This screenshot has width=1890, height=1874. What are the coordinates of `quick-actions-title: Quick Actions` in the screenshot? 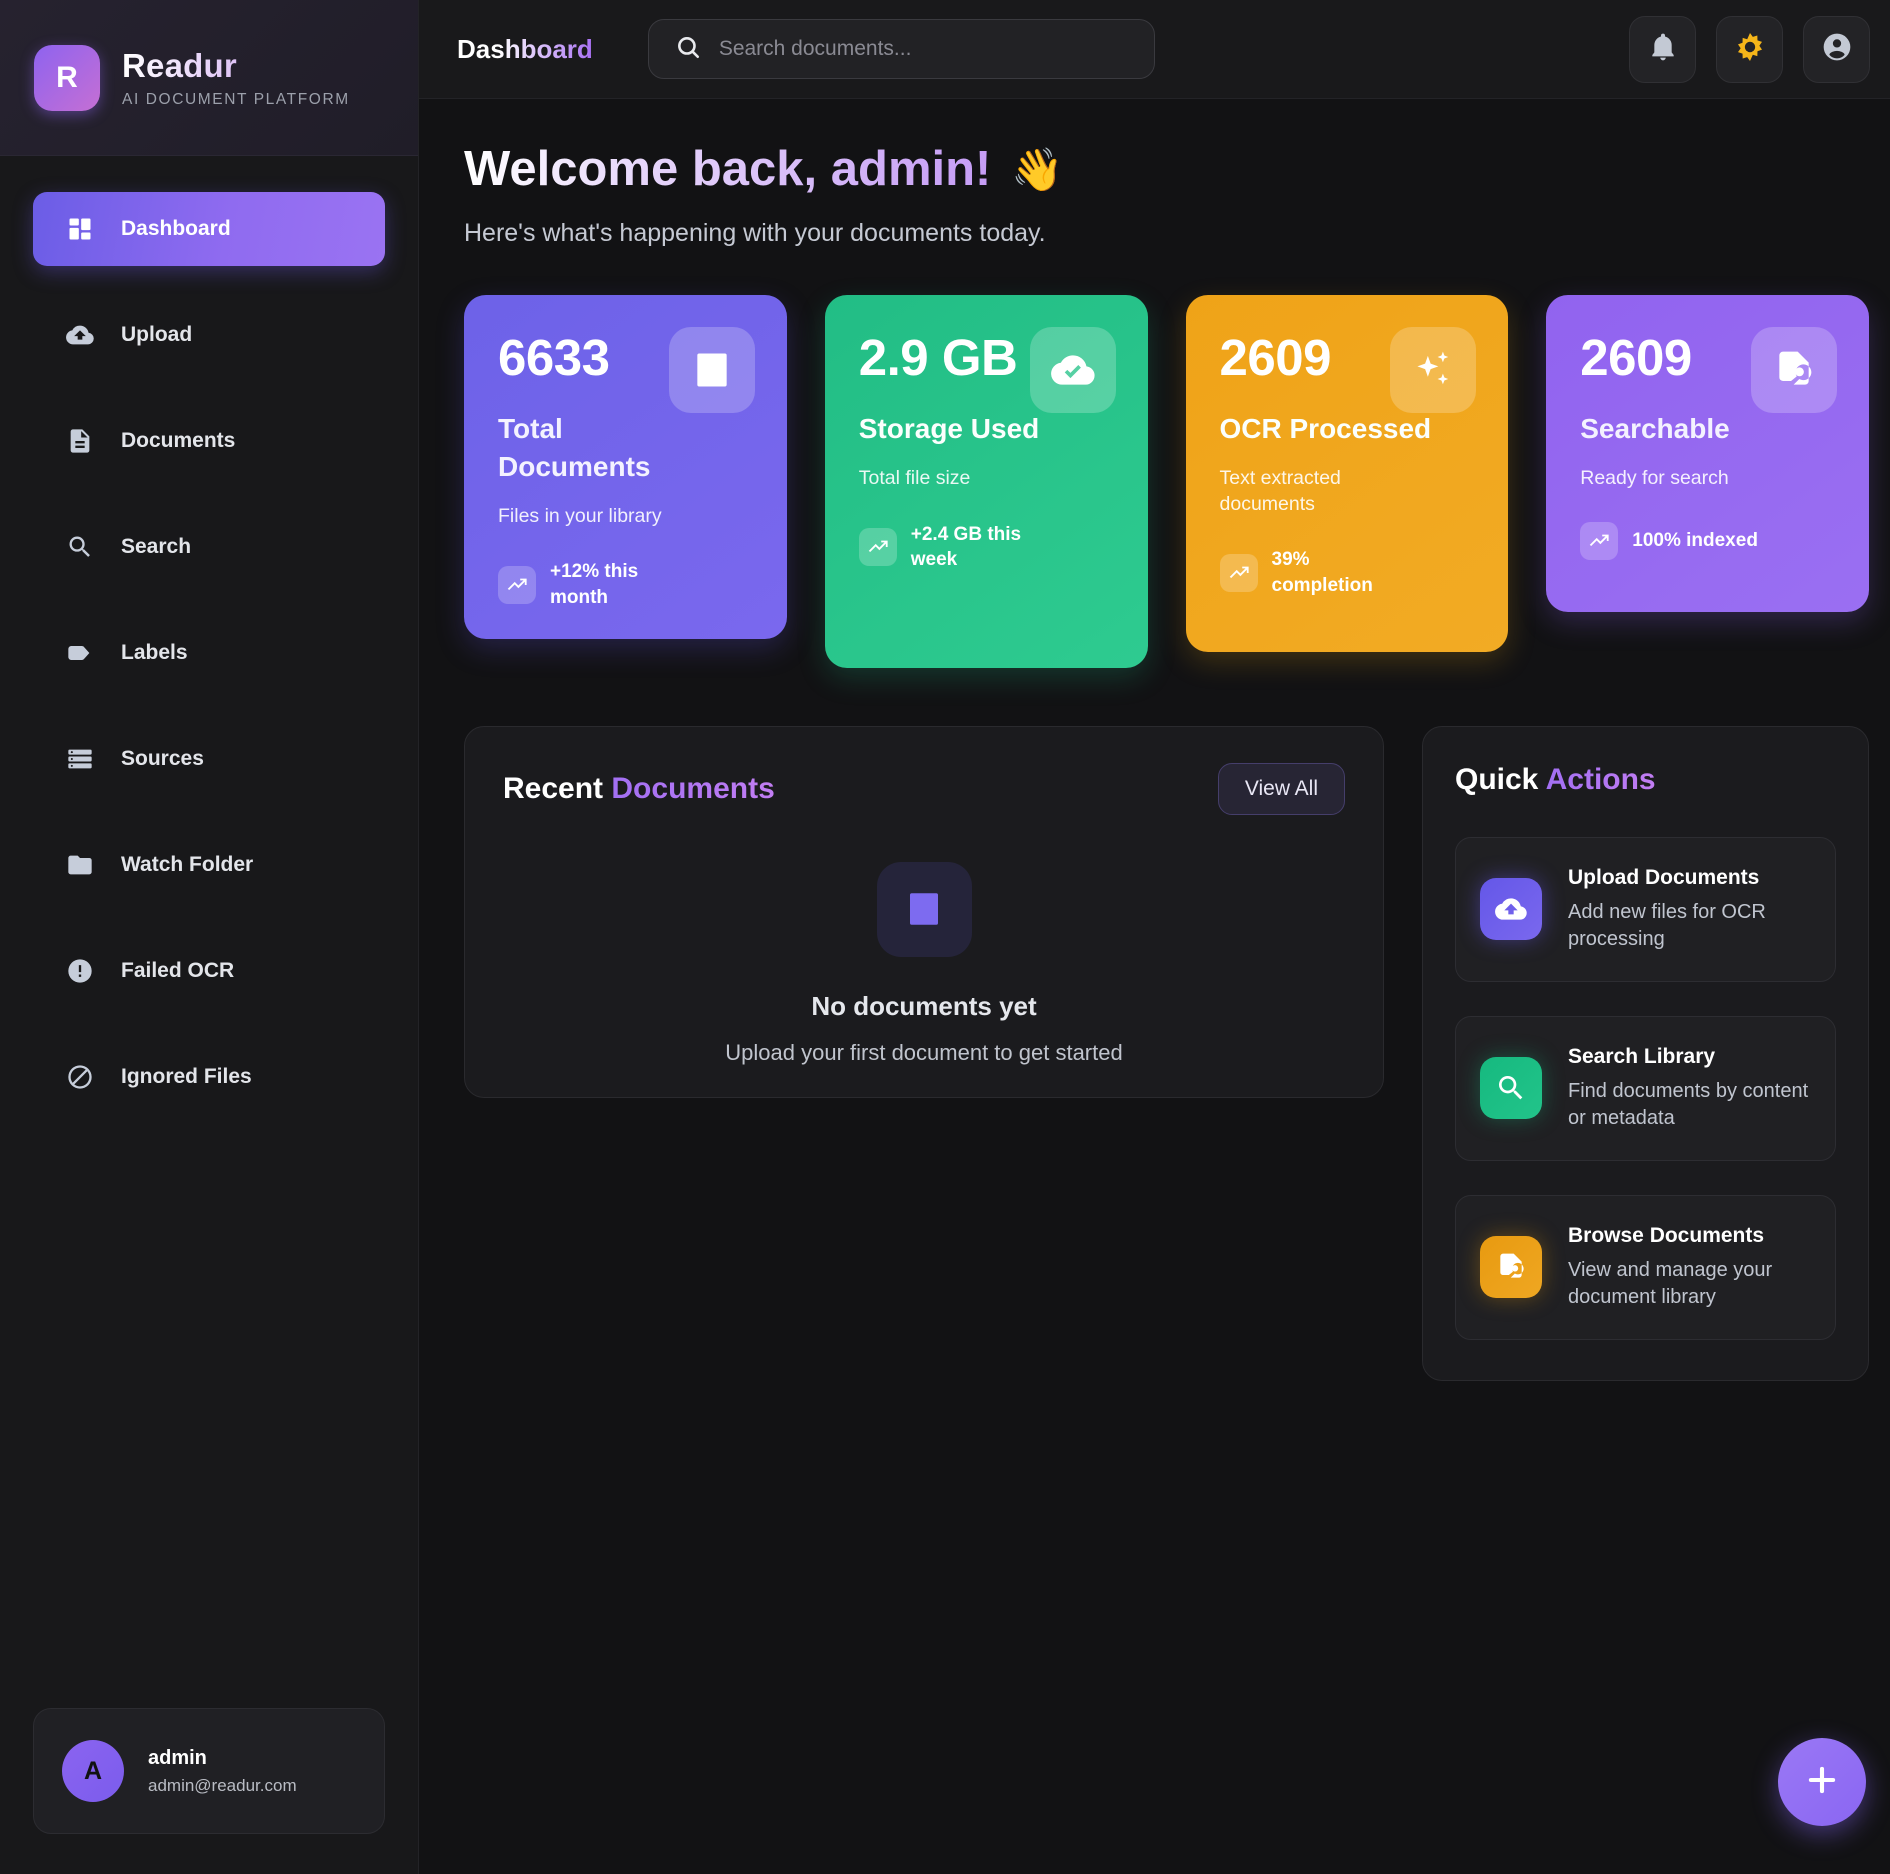 It's located at (1645, 780).